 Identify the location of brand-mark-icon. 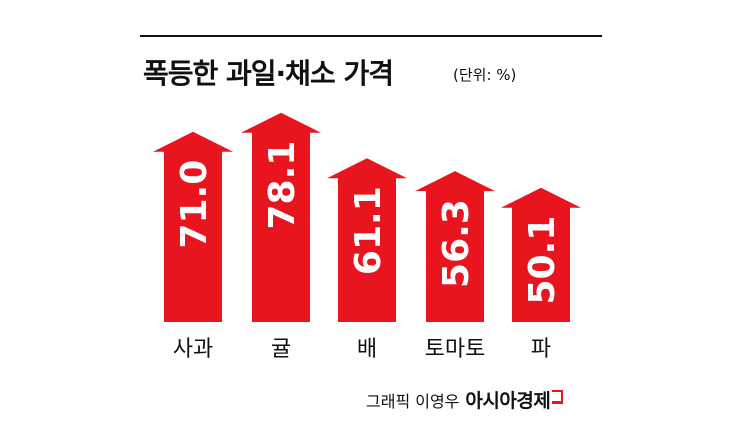
(558, 397).